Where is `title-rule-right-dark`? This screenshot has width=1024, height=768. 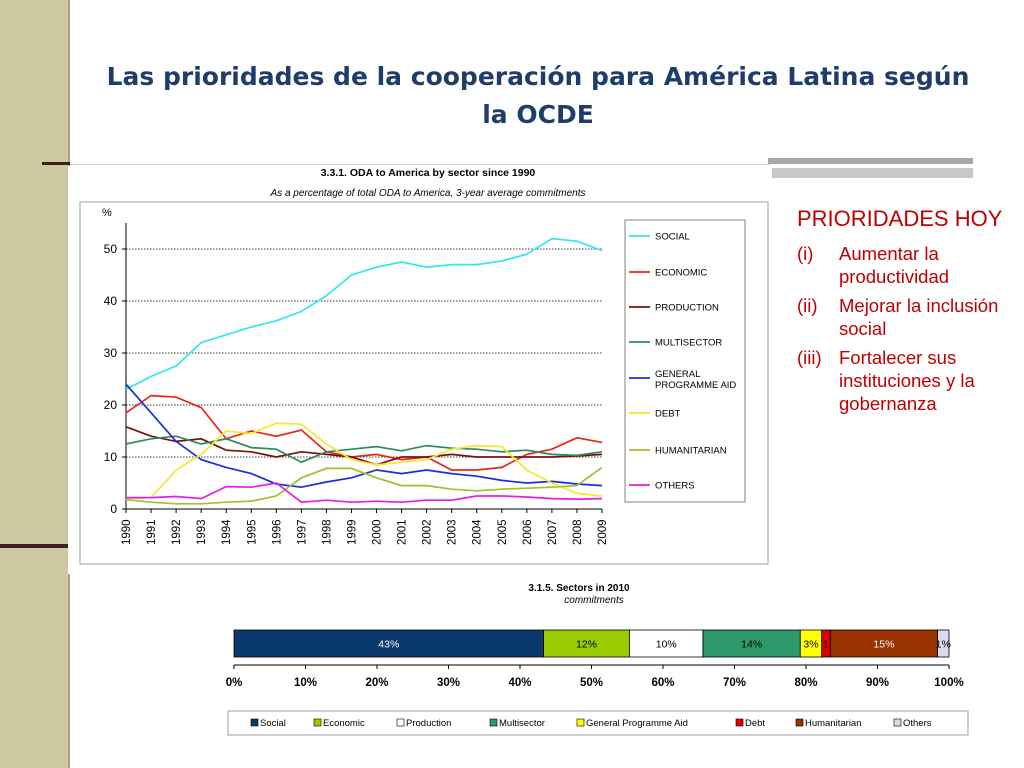
title-rule-right-dark is located at coordinates (870, 161).